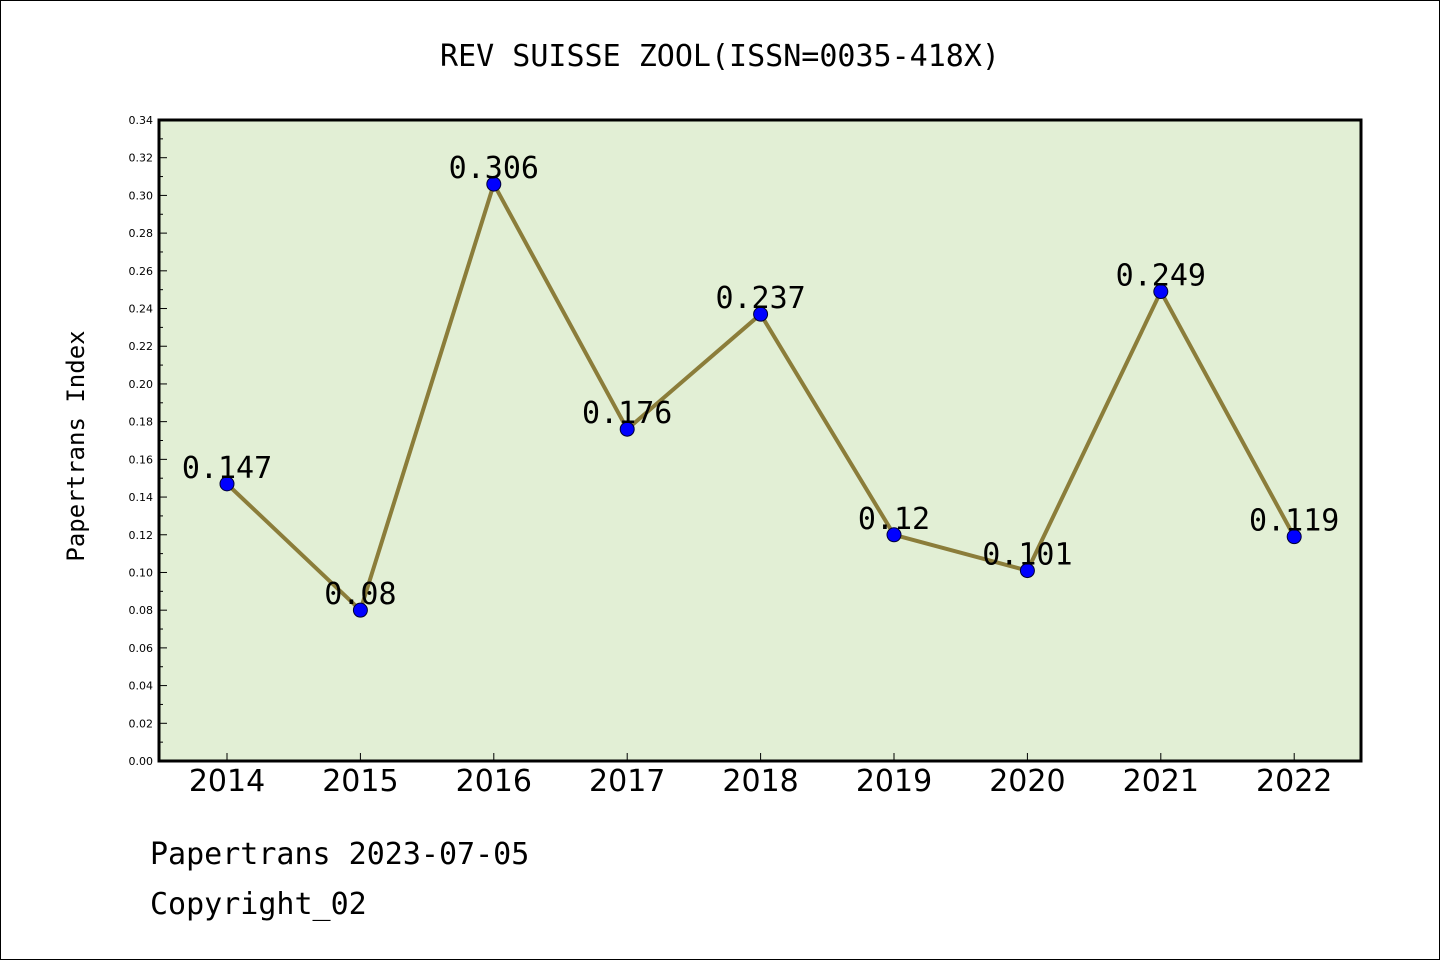  Describe the element at coordinates (1294, 521) in the screenshot. I see `data-label: 0.119` at that location.